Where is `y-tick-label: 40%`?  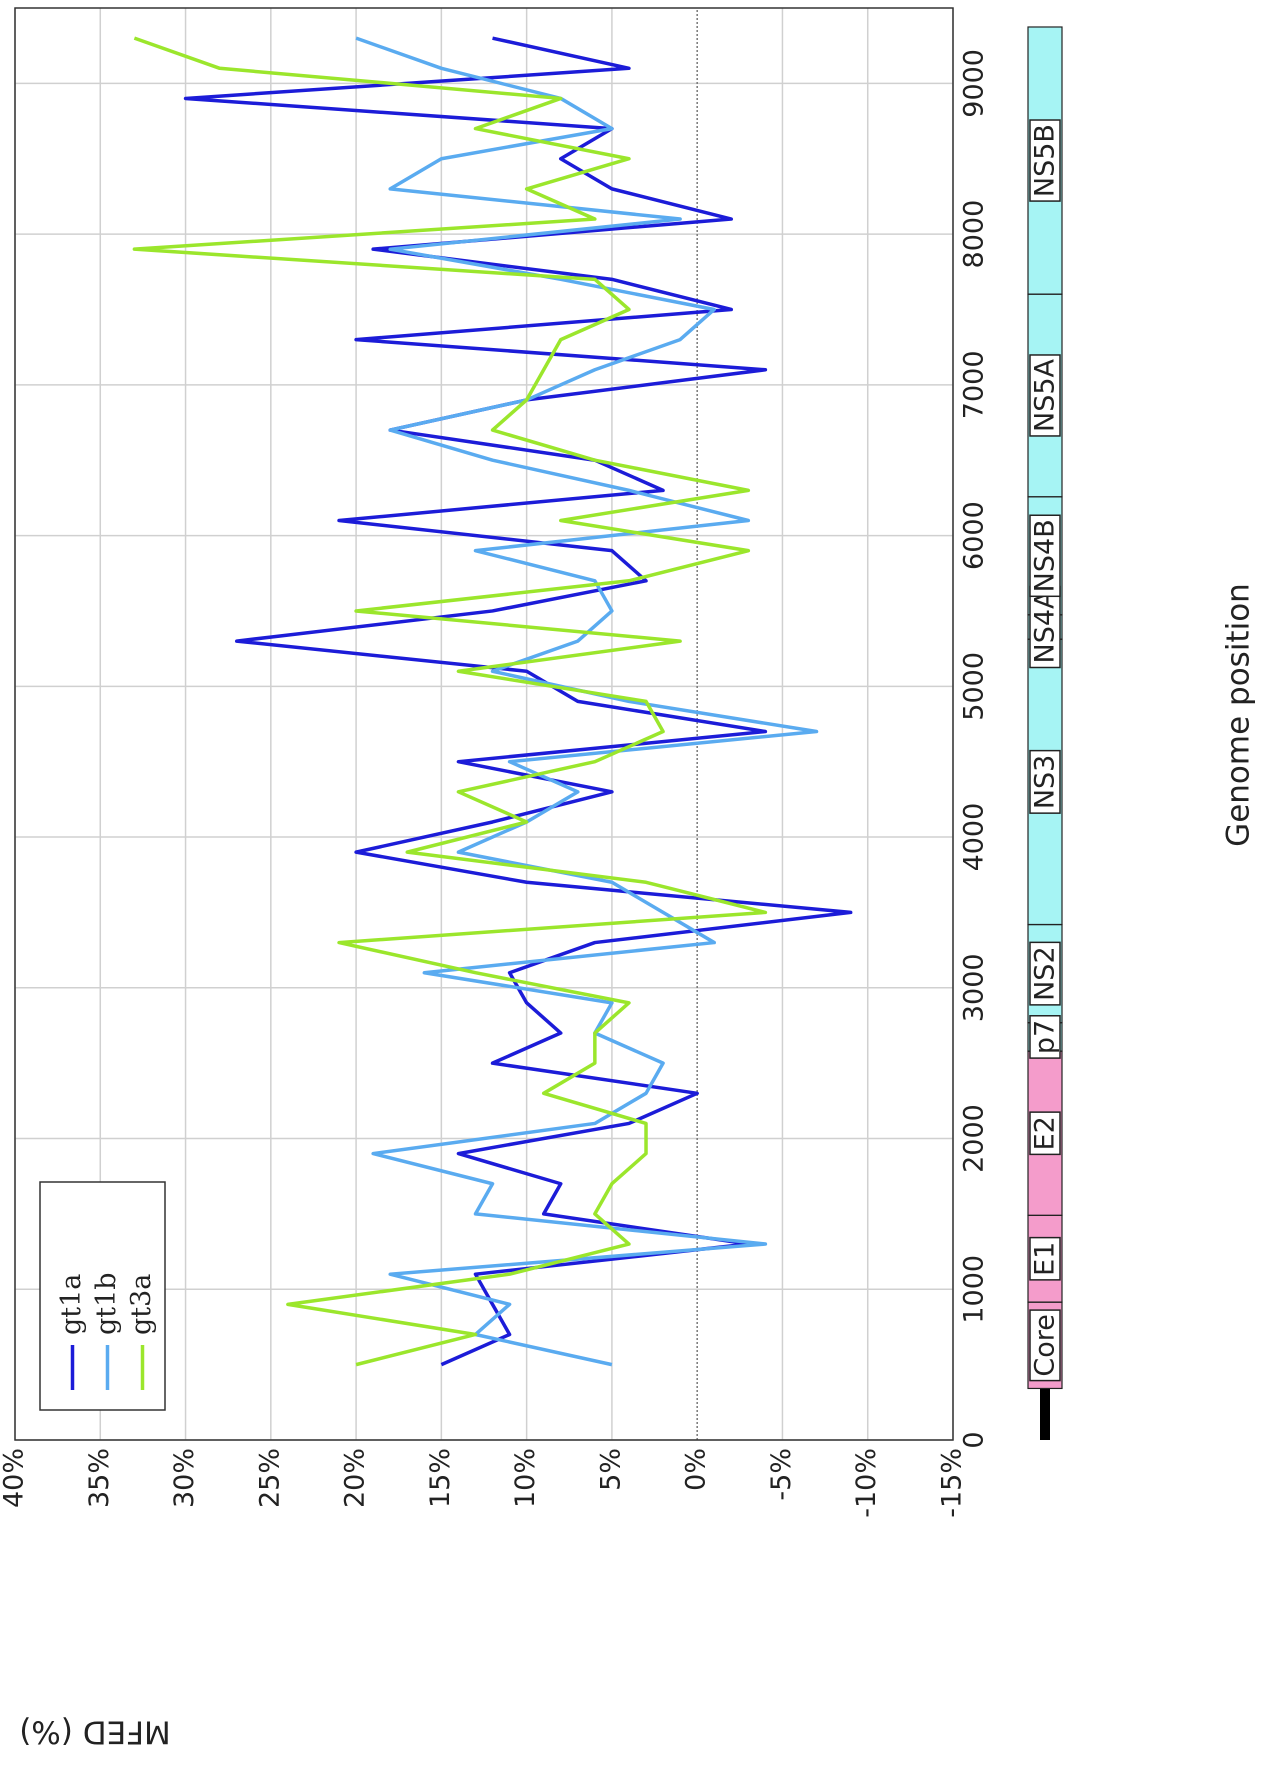 y-tick-label: 40% is located at coordinates (15, 1478).